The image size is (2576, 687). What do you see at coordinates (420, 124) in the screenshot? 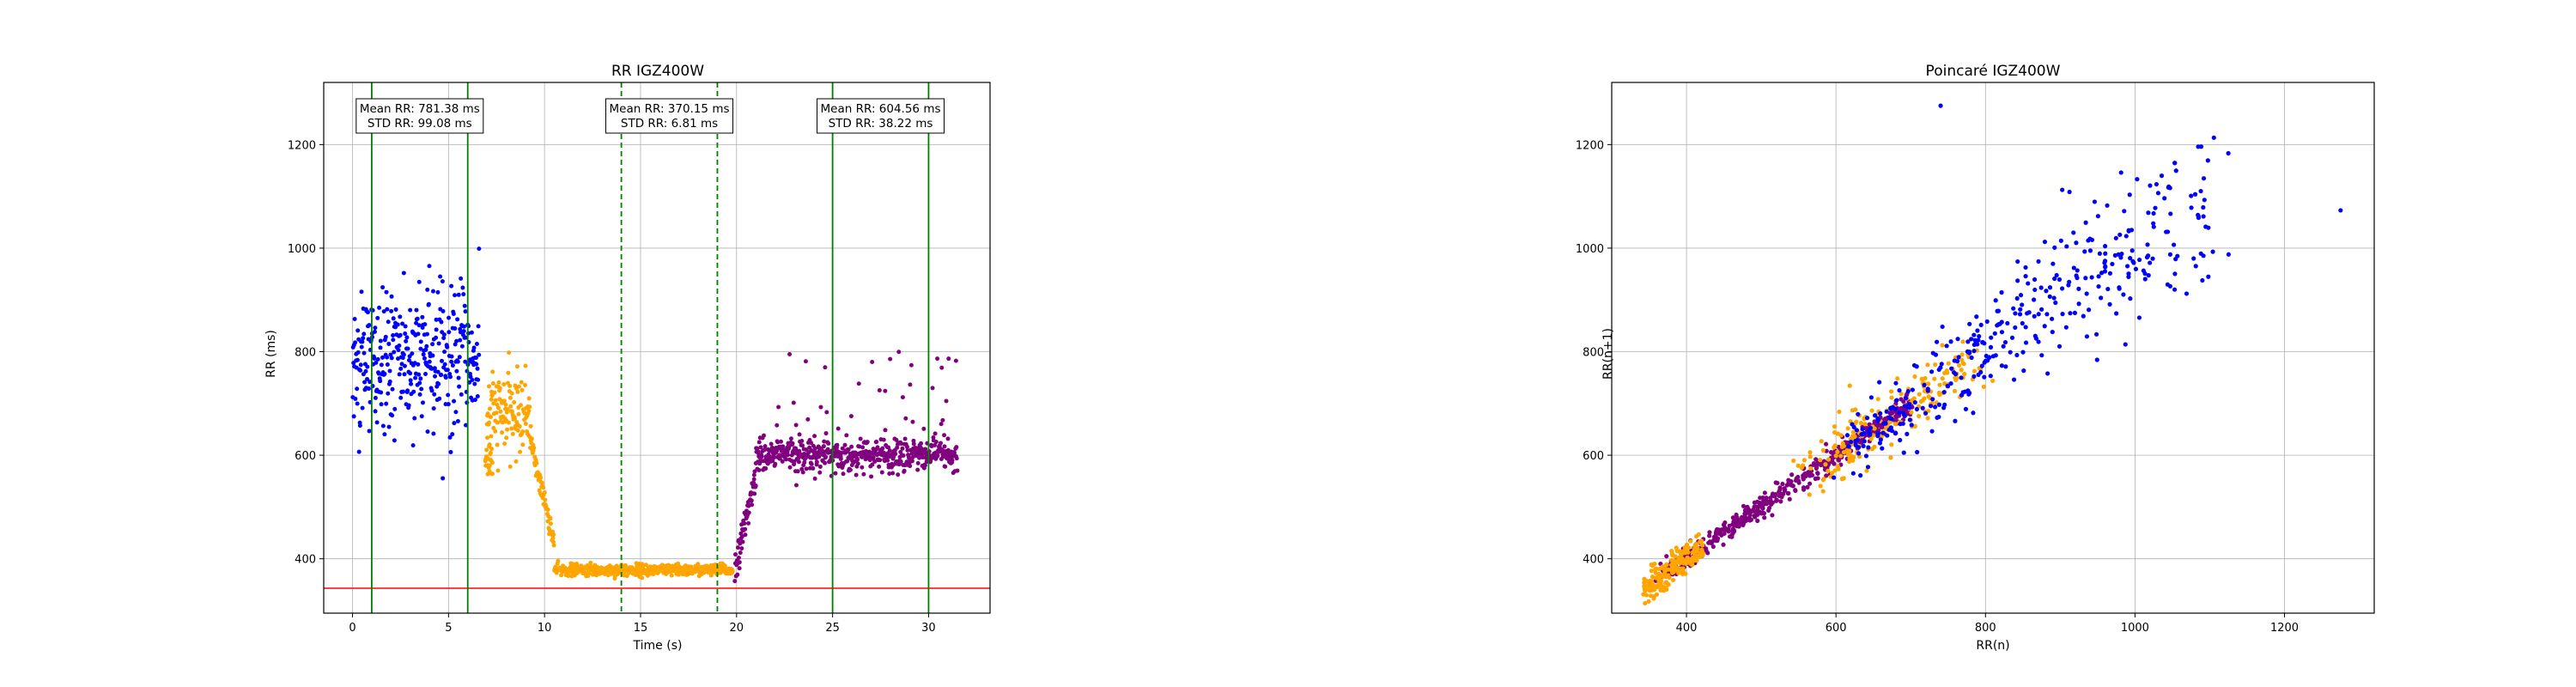
I see `stats-std-text: STD RR: 99.08 ms` at bounding box center [420, 124].